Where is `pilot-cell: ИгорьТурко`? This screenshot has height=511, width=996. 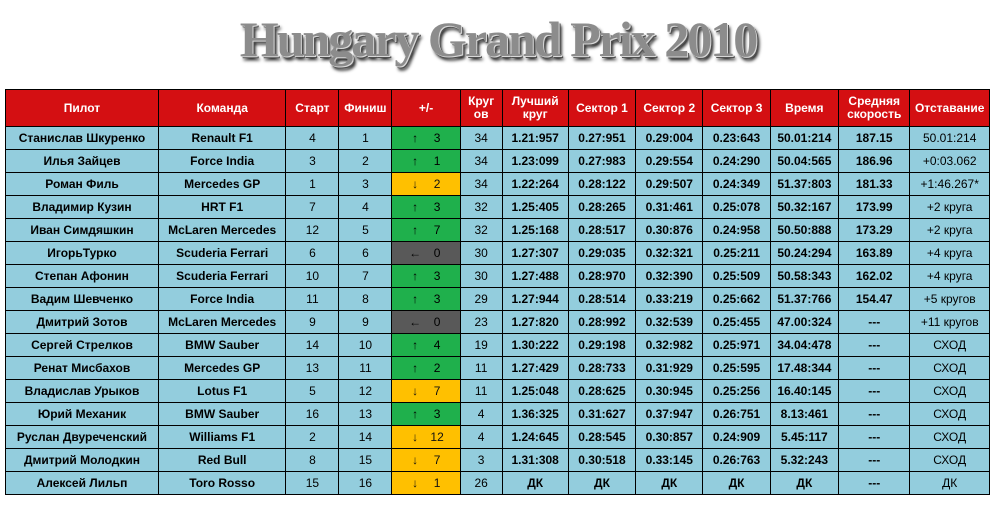 pilot-cell: ИгорьТурко is located at coordinates (82, 253).